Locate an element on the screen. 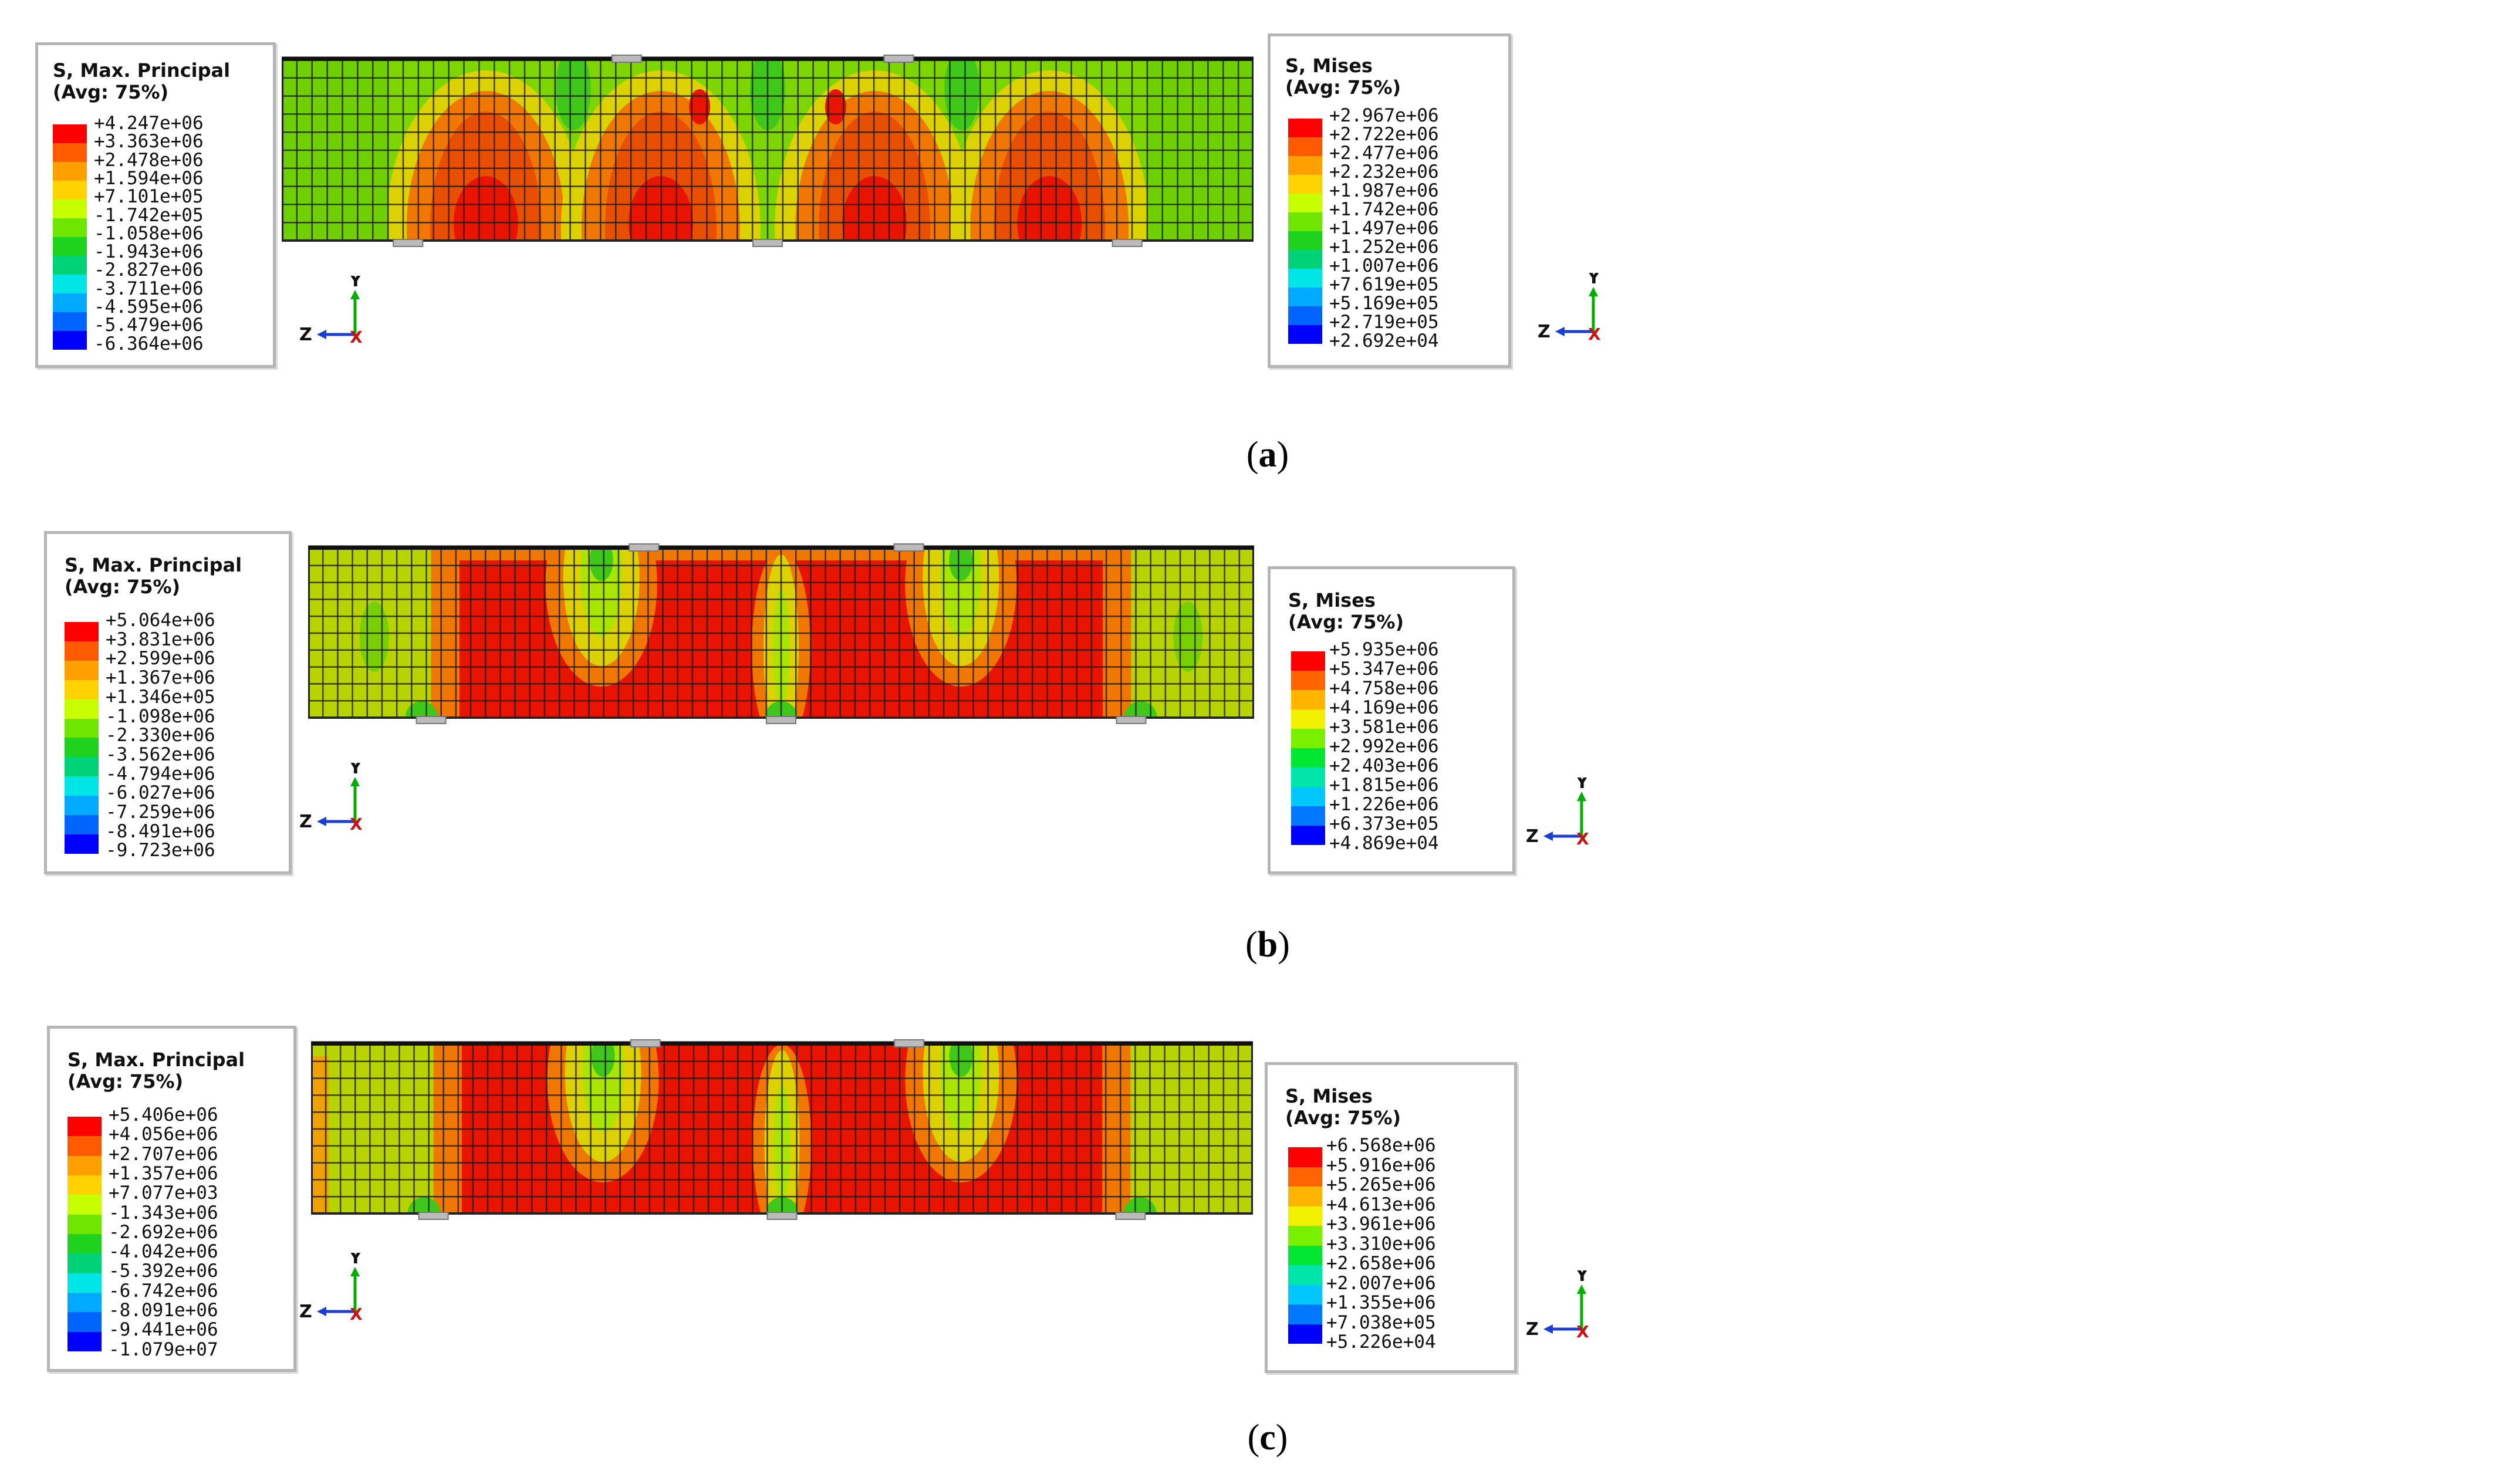 Image resolution: width=2510 pixels, height=1484 pixels. legend-value: +1.367e+06 is located at coordinates (161, 678).